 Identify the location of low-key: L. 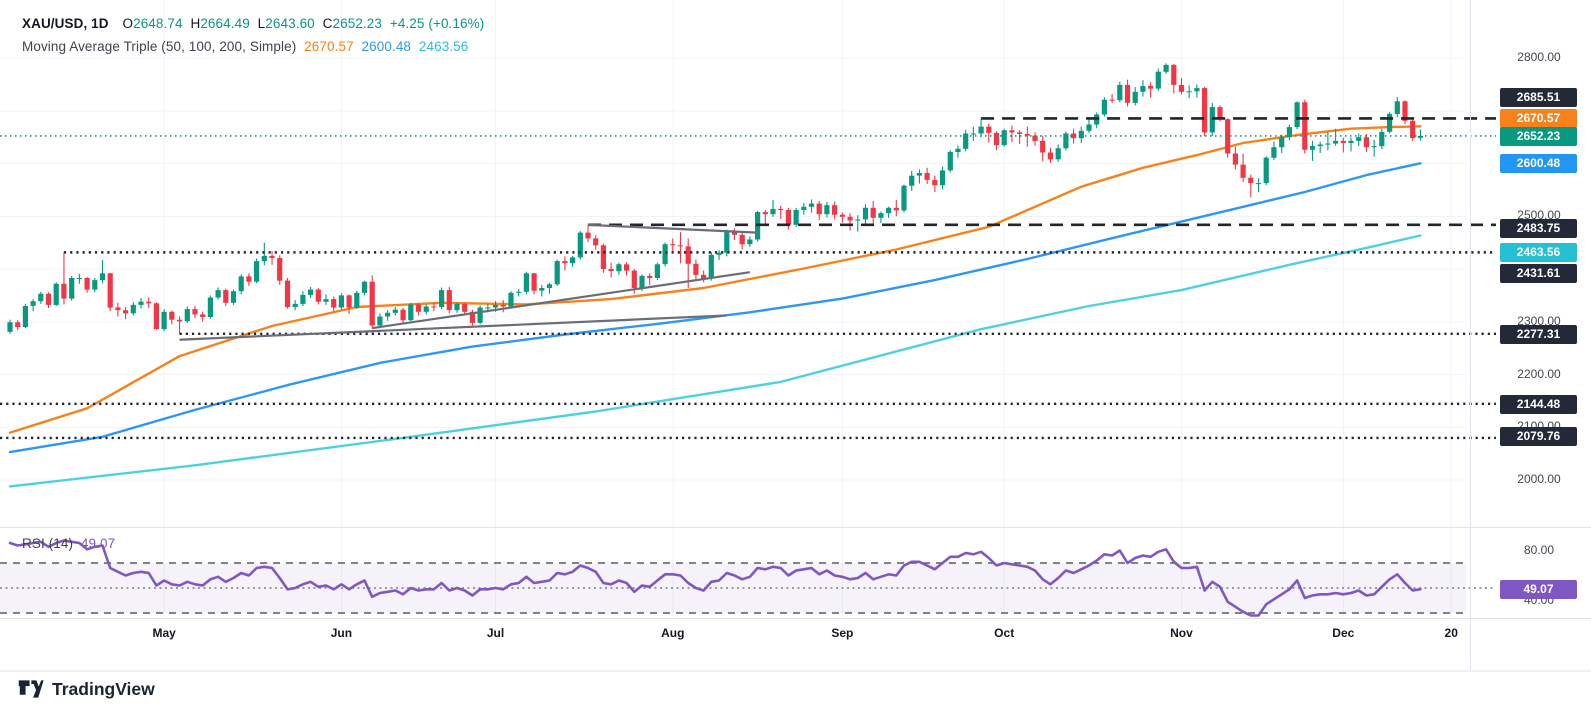
(261, 23).